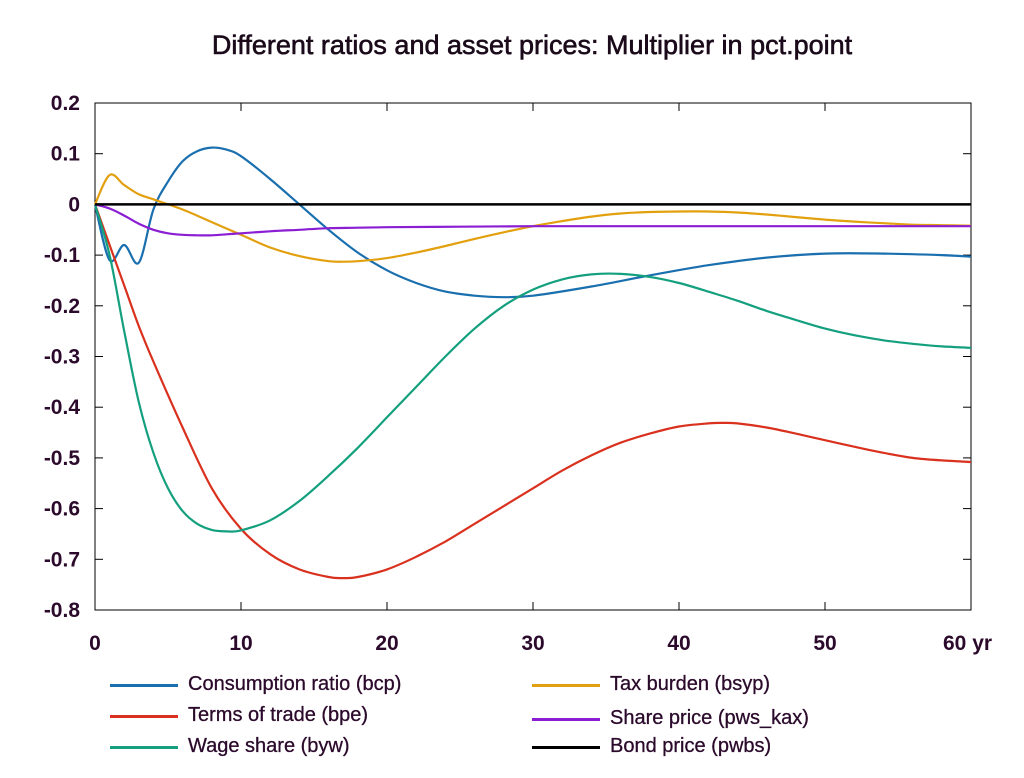 The height and width of the screenshot is (778, 1024). Describe the element at coordinates (62, 357) in the screenshot. I see `y-tick-label: -0.3` at that location.